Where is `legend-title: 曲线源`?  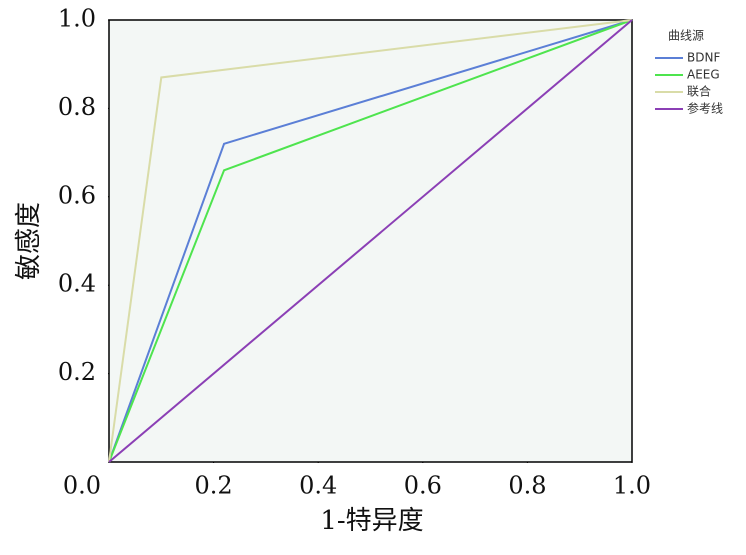 legend-title: 曲线源 is located at coordinates (686, 36).